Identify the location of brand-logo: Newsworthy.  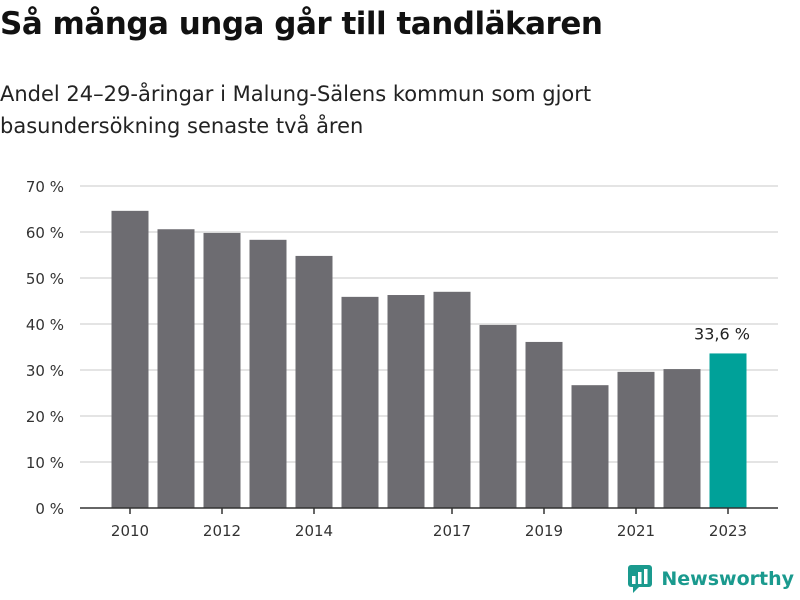
(710, 579).